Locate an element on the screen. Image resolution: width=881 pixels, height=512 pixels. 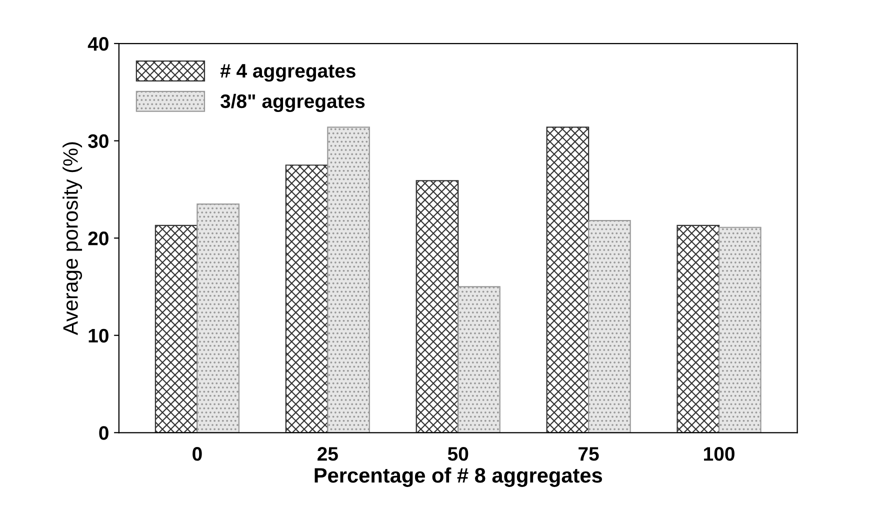
y-tick-label: 0 is located at coordinates (103, 433).